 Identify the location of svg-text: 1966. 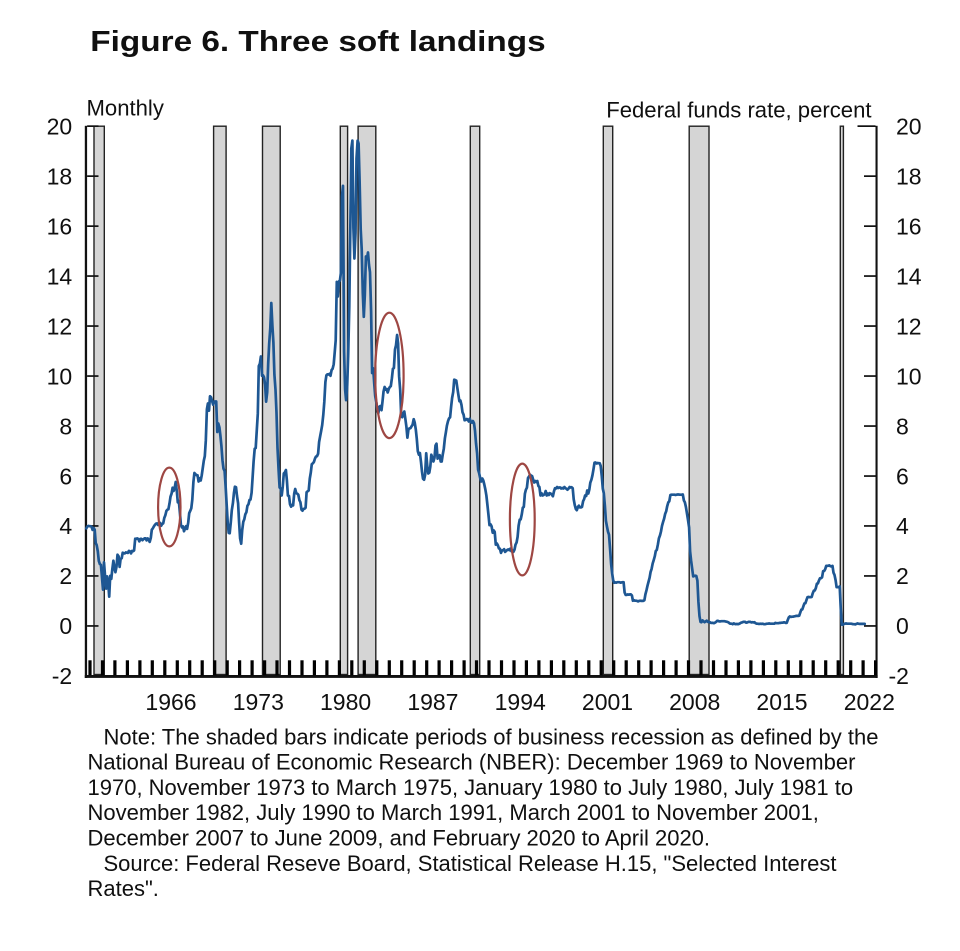
(170, 702).